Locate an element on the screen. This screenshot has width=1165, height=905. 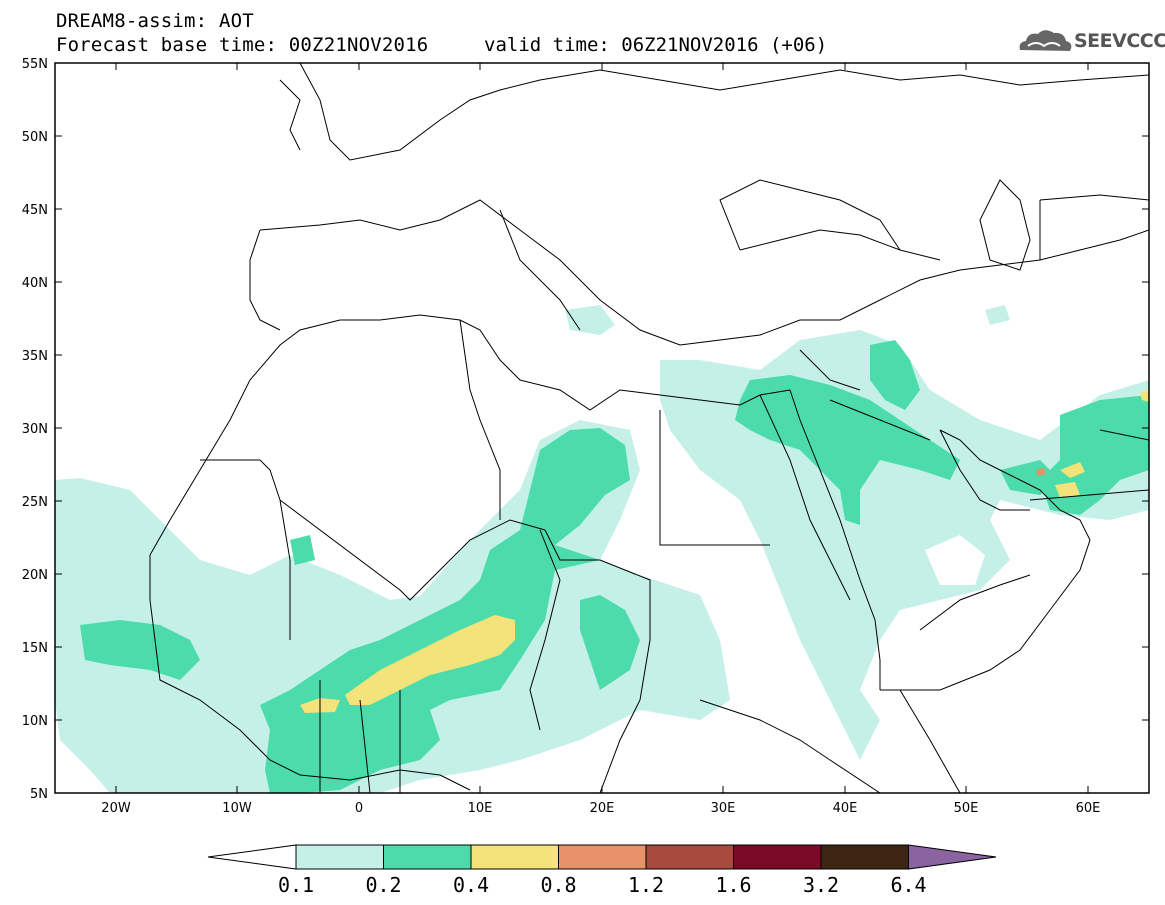
lat-label: 30N is located at coordinates (35, 429).